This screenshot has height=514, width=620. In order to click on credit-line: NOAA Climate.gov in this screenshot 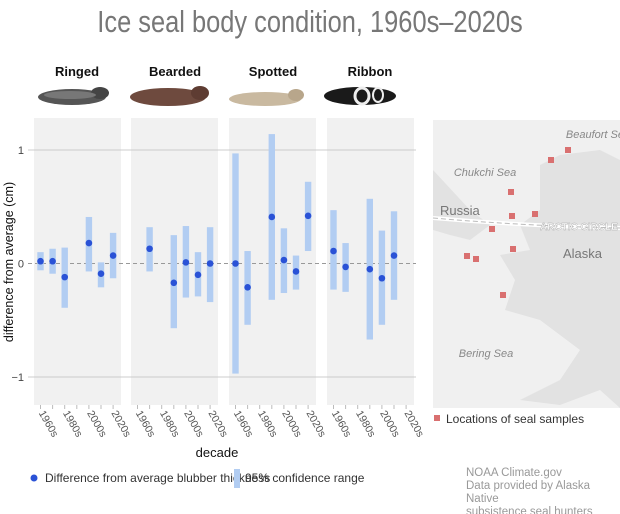, I will do `click(514, 473)`.